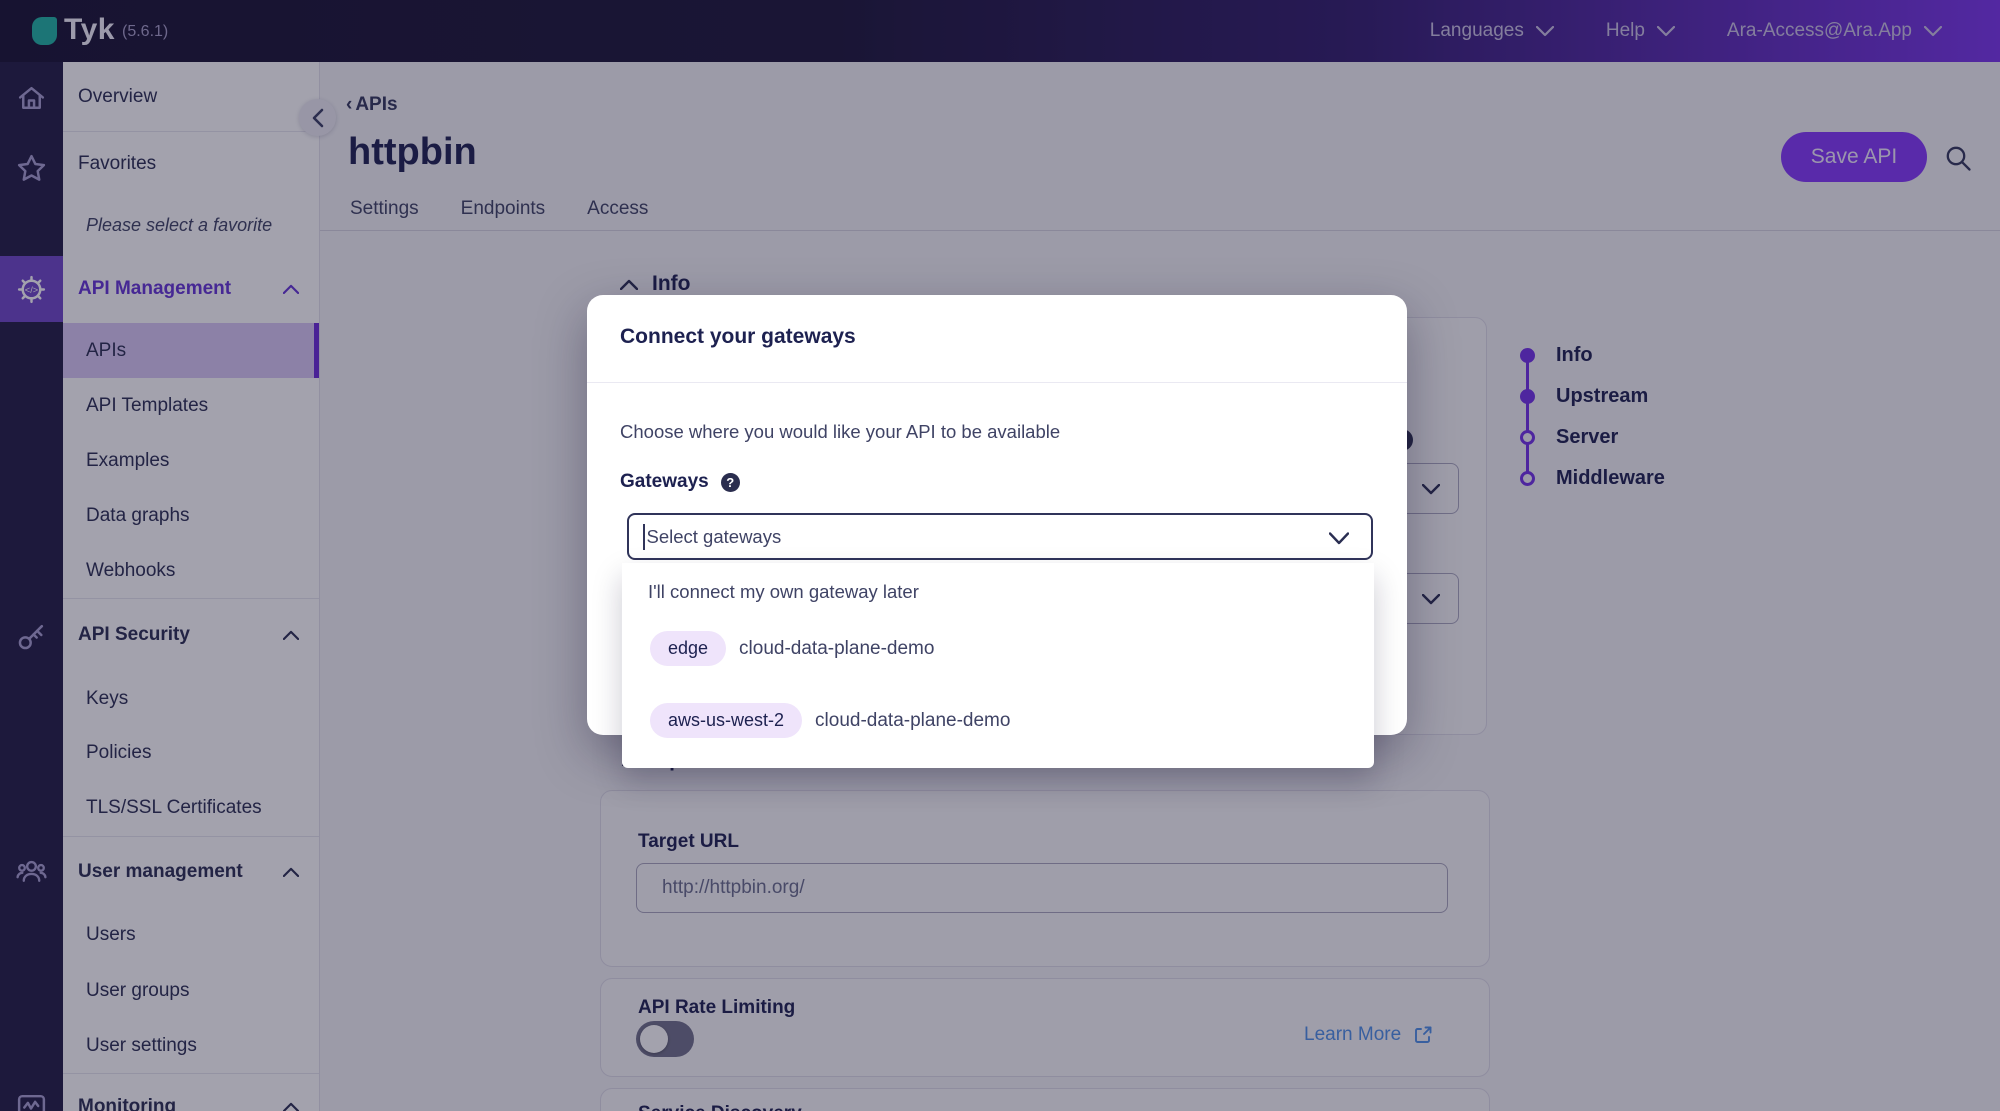  Describe the element at coordinates (1527, 437) in the screenshot. I see `anchor-dot-server` at that location.